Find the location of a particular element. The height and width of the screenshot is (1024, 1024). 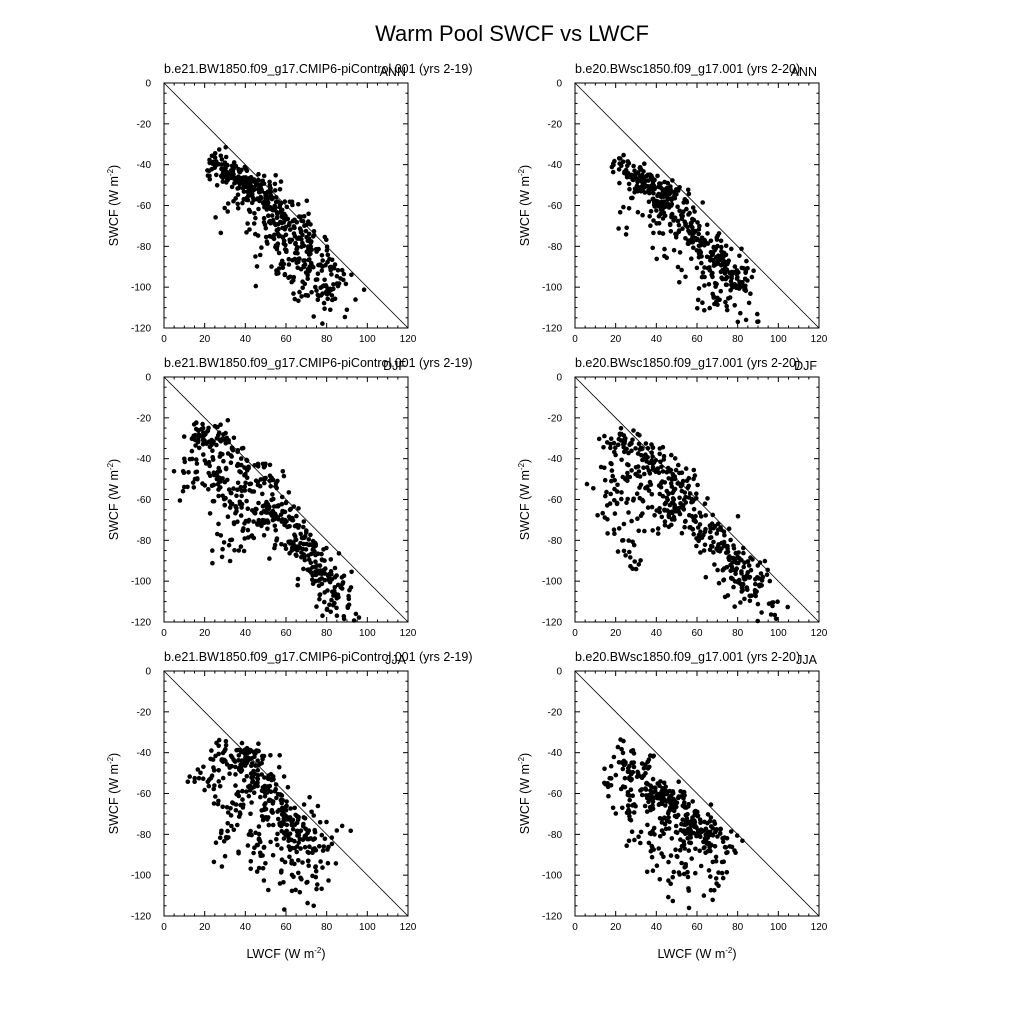

x-tick-label: 80 is located at coordinates (327, 927).